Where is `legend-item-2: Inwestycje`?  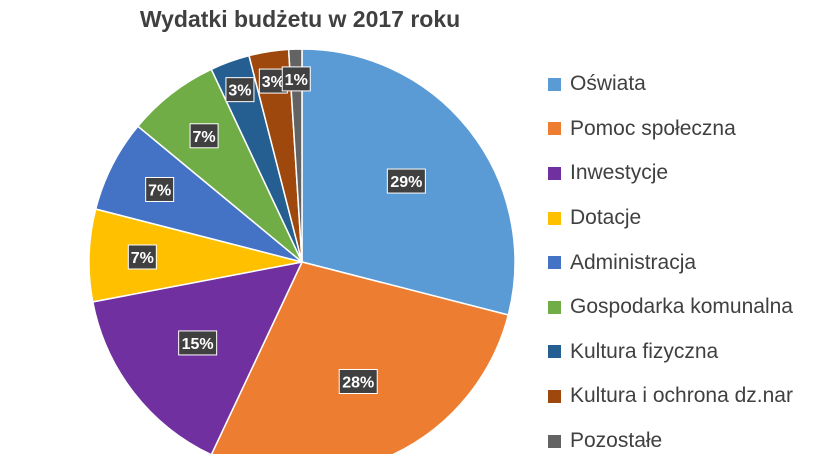 legend-item-2: Inwestycje is located at coordinates (670, 173).